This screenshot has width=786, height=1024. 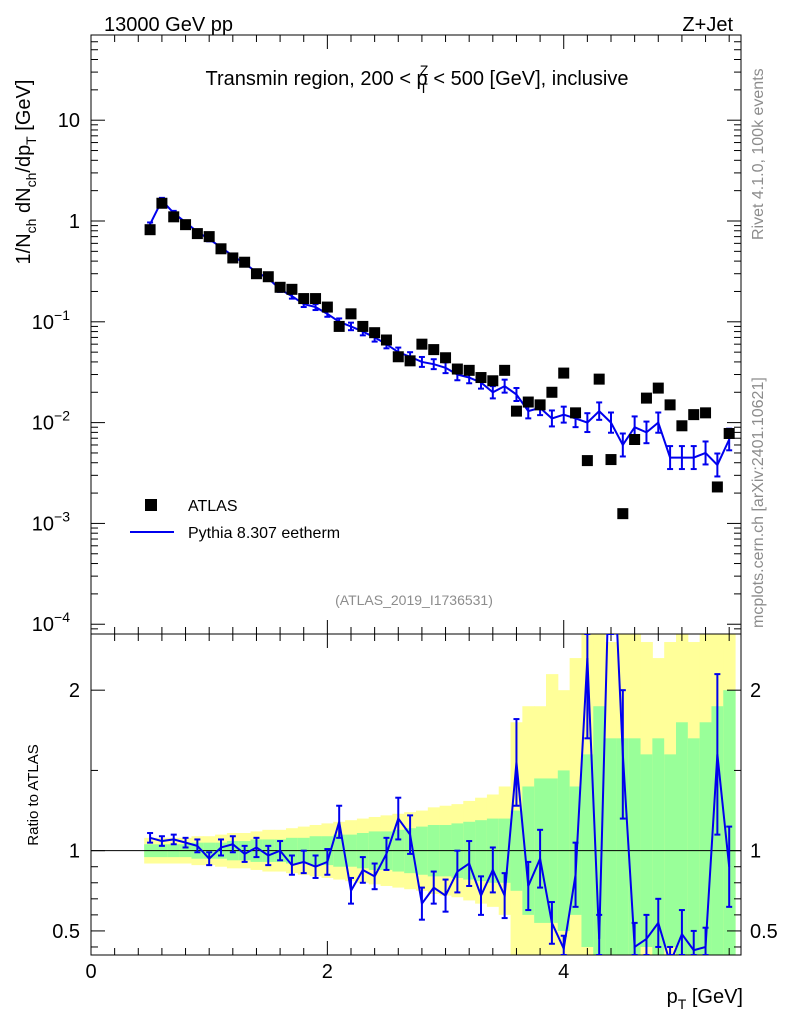 I want to click on main-y-label: 1/Nch dNch/dpT [GeV], so click(x=26, y=172).